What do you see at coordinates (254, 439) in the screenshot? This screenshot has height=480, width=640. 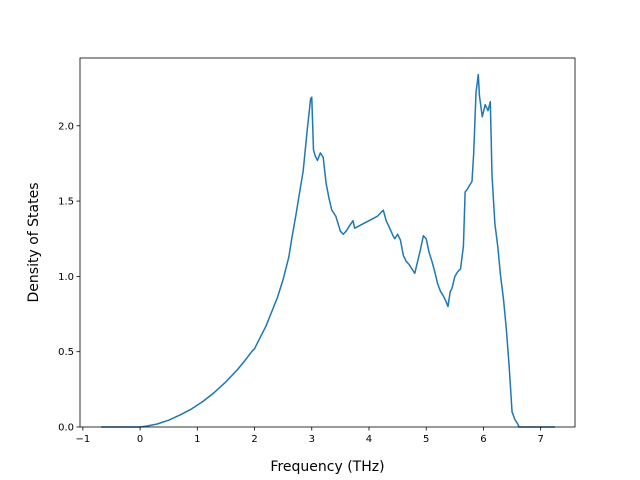 I see `x-tick-label: 2` at bounding box center [254, 439].